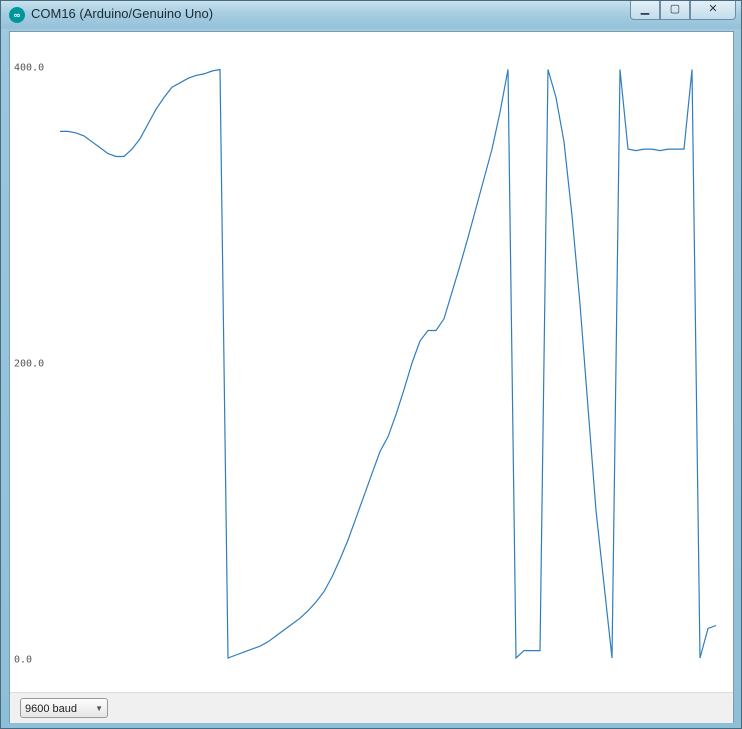 The height and width of the screenshot is (729, 742). What do you see at coordinates (23, 660) in the screenshot?
I see `y-axis-label-min: 0.0` at bounding box center [23, 660].